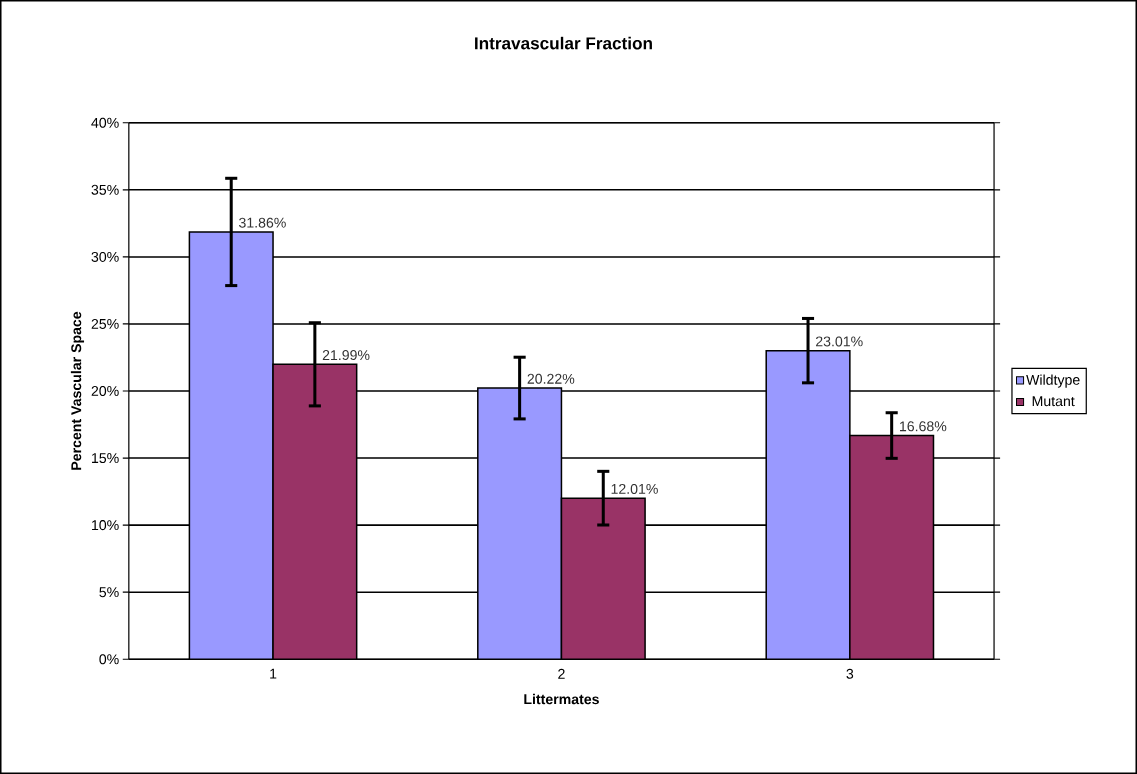  Describe the element at coordinates (1053, 401) in the screenshot. I see `legend-label: Mutant` at that location.